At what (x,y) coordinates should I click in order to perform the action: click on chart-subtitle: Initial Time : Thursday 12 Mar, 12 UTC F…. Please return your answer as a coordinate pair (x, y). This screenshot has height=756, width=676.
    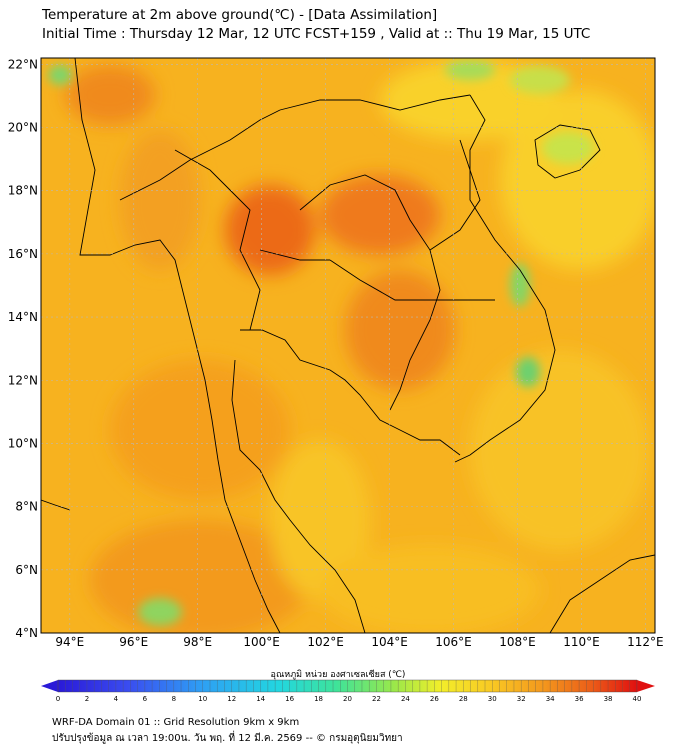
    Looking at the image, I should click on (316, 34).